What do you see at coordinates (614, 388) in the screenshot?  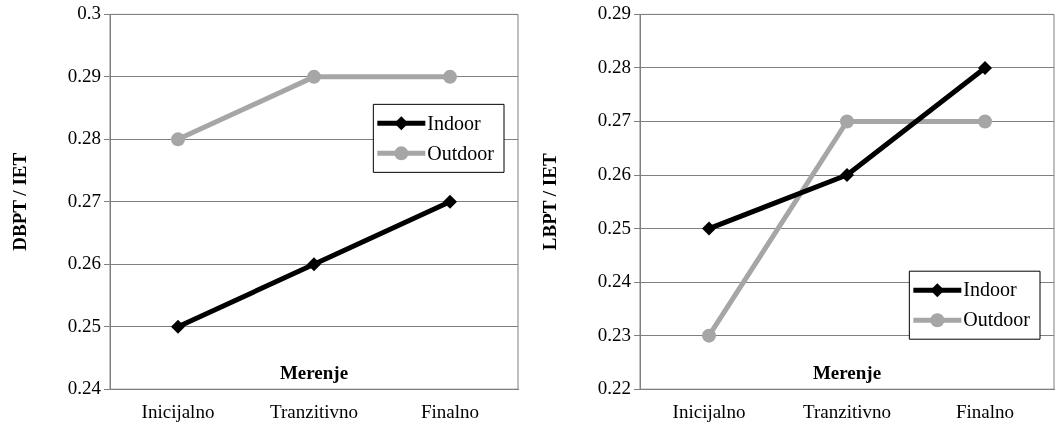 I see `y-tick-label: 0.22` at bounding box center [614, 388].